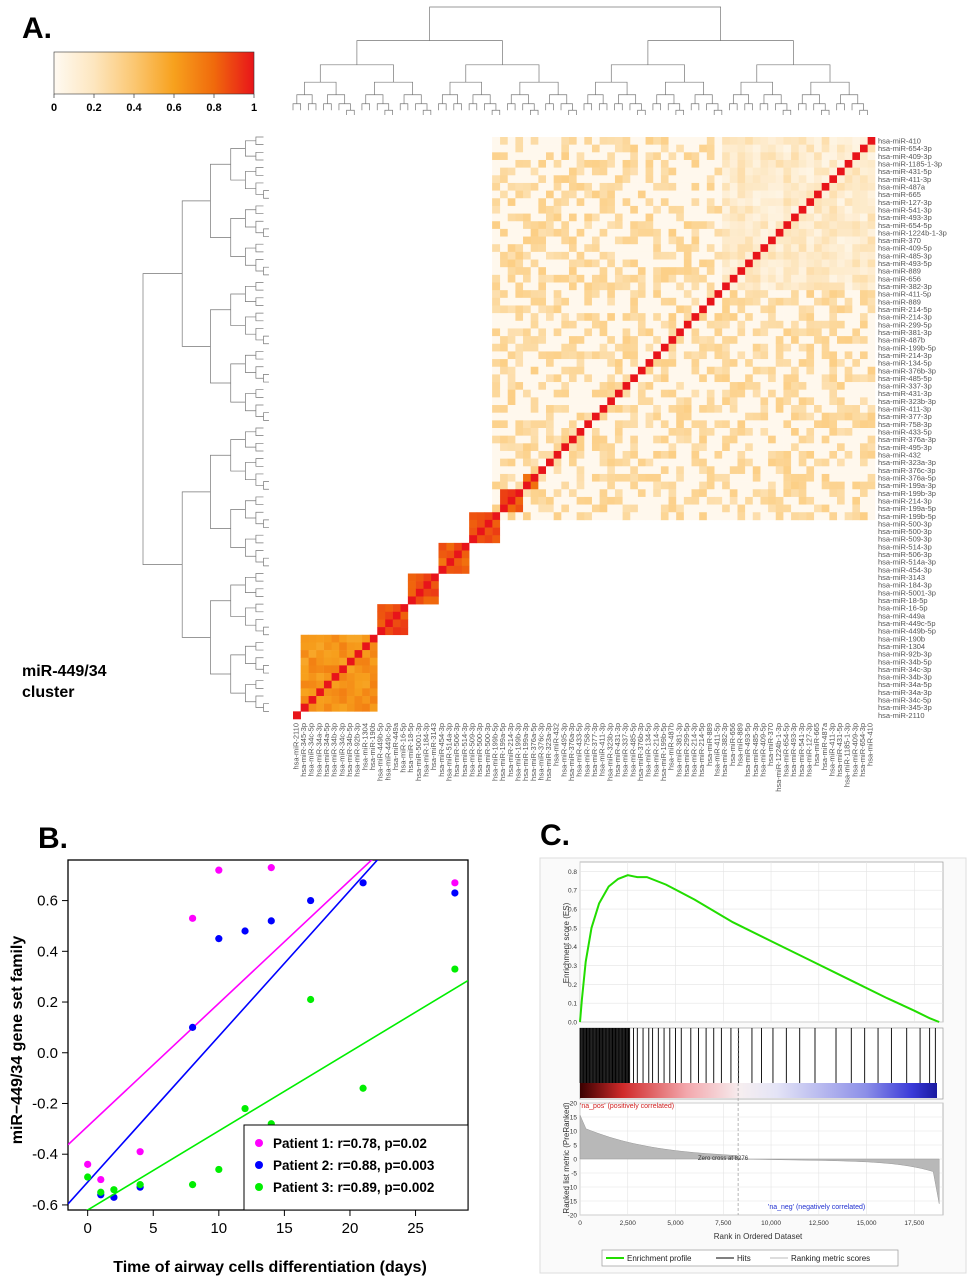  What do you see at coordinates (540, 752) in the screenshot?
I see `column-label: hsa-miR-376c-3p` at bounding box center [540, 752].